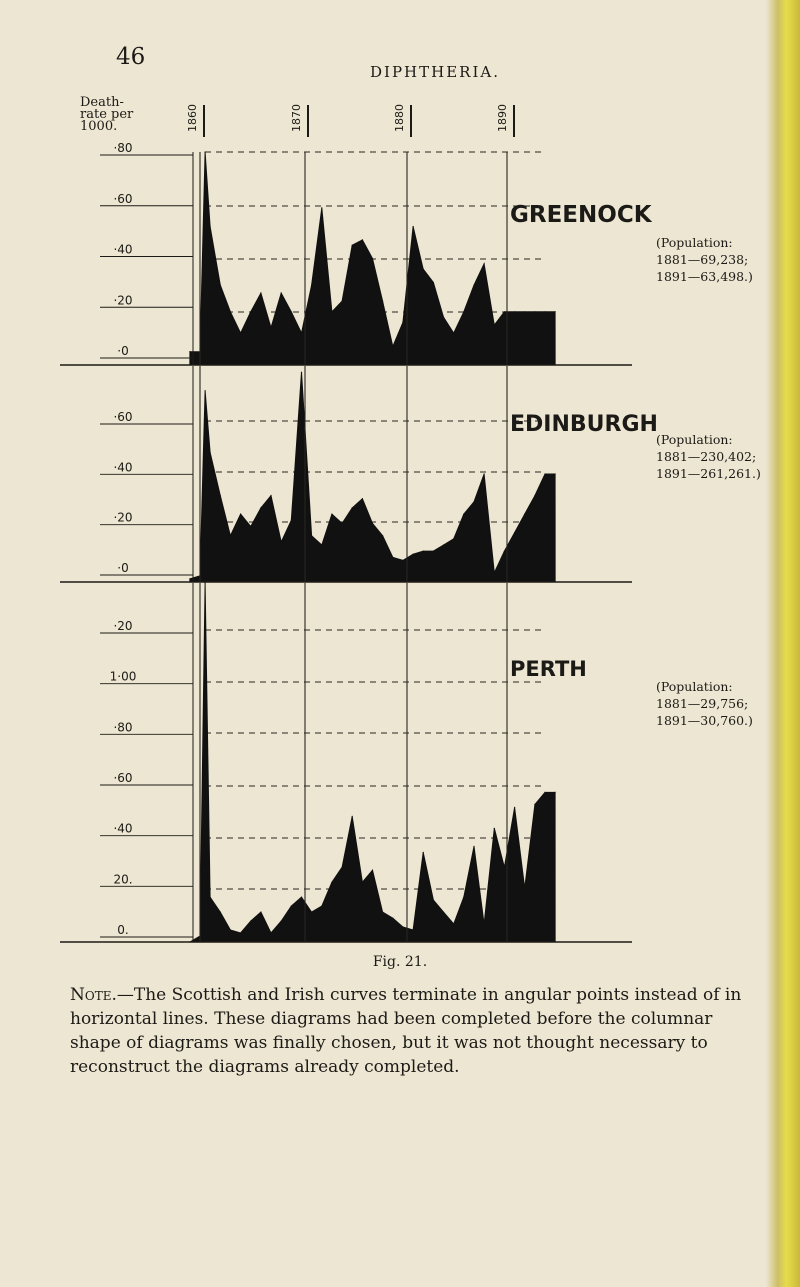  I want to click on y-tick-label: ·60, so click(122, 778).